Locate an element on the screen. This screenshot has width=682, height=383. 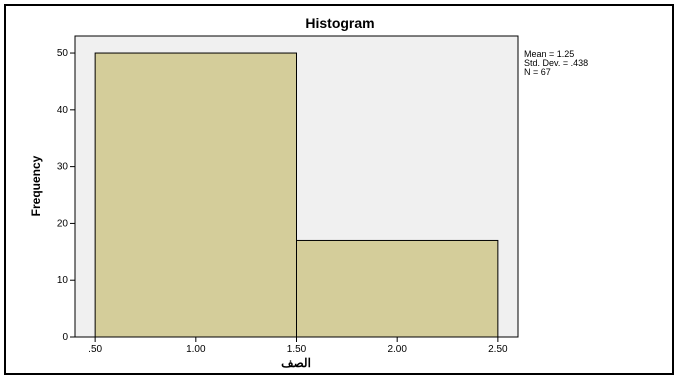
stats-std-dev: Std. Dev. = .438 is located at coordinates (556, 63).